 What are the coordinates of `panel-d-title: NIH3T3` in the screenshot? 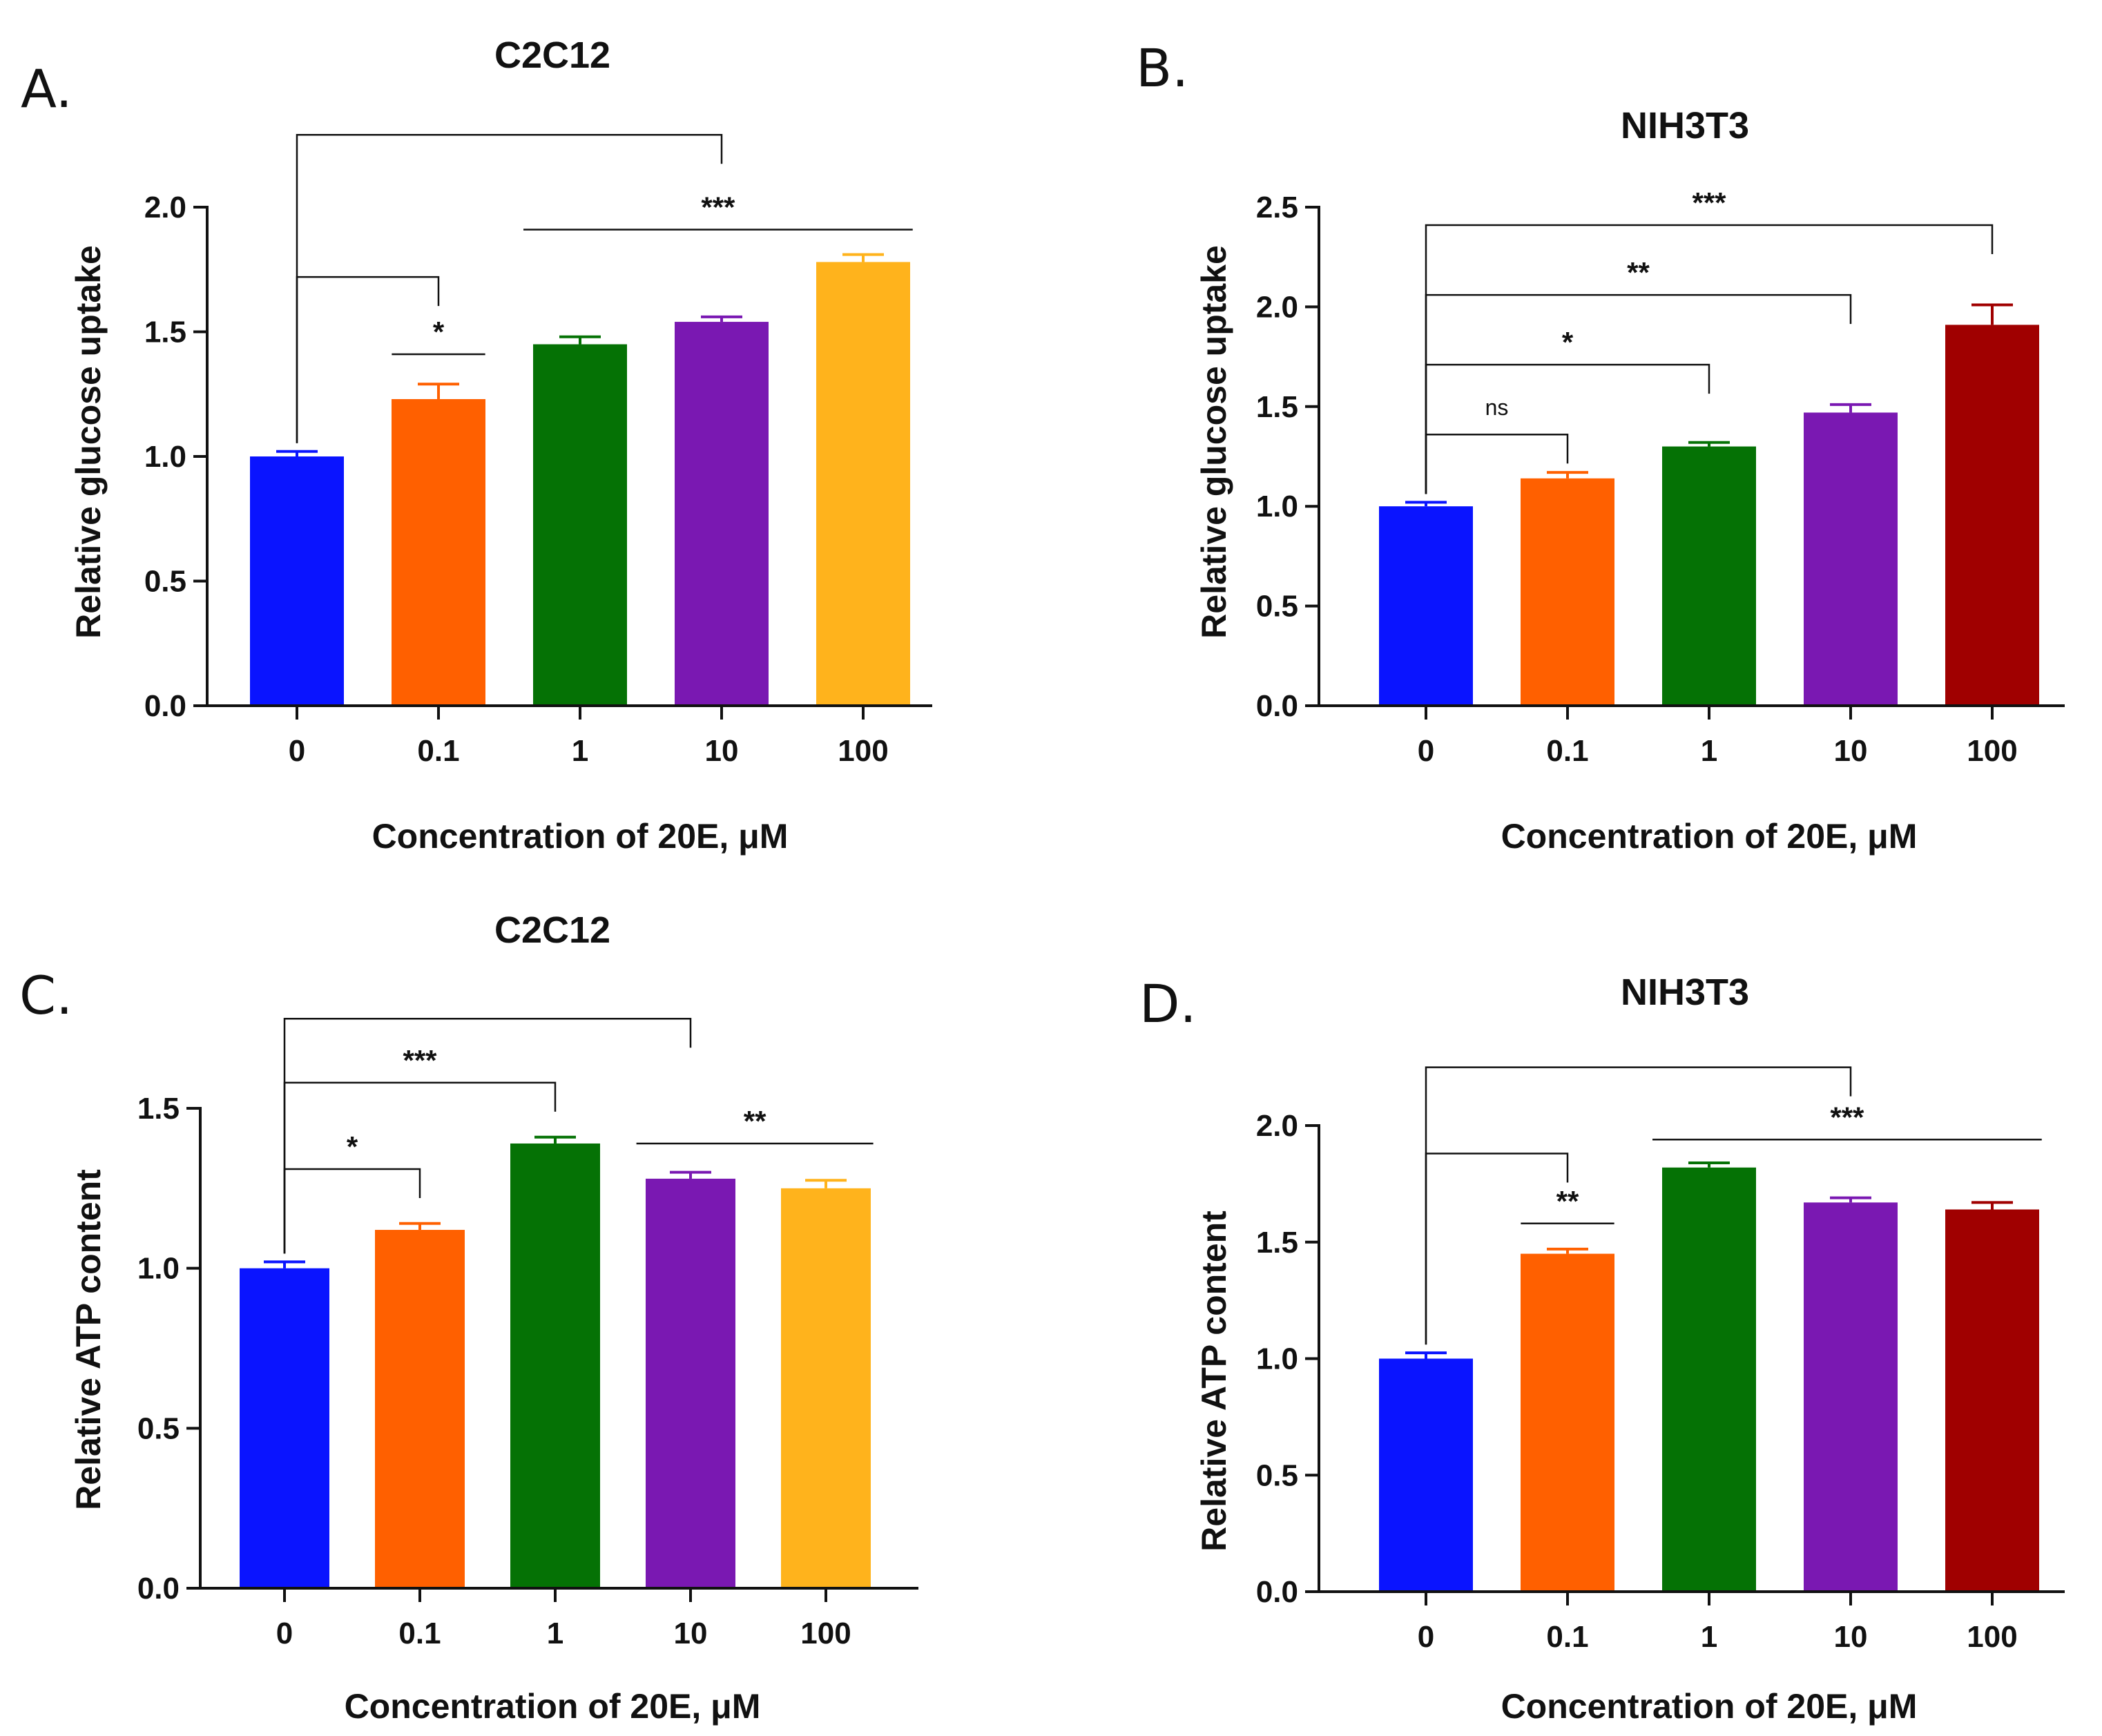 It's located at (1685, 992).